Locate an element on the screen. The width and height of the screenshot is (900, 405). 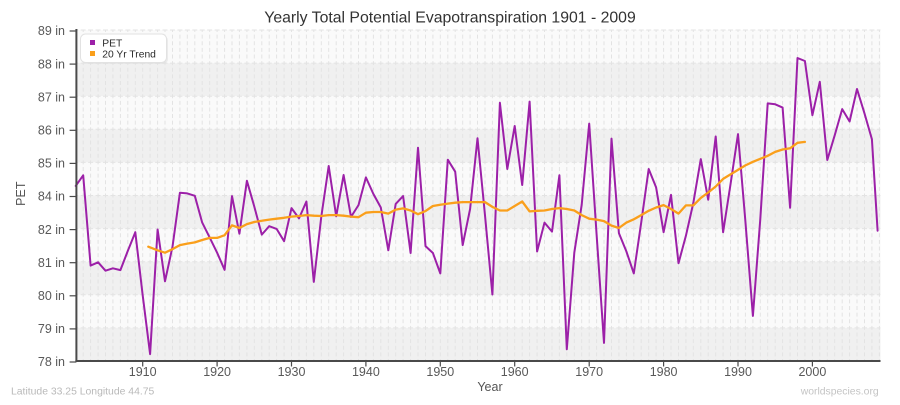
svg-text: 84 in is located at coordinates (51, 197).